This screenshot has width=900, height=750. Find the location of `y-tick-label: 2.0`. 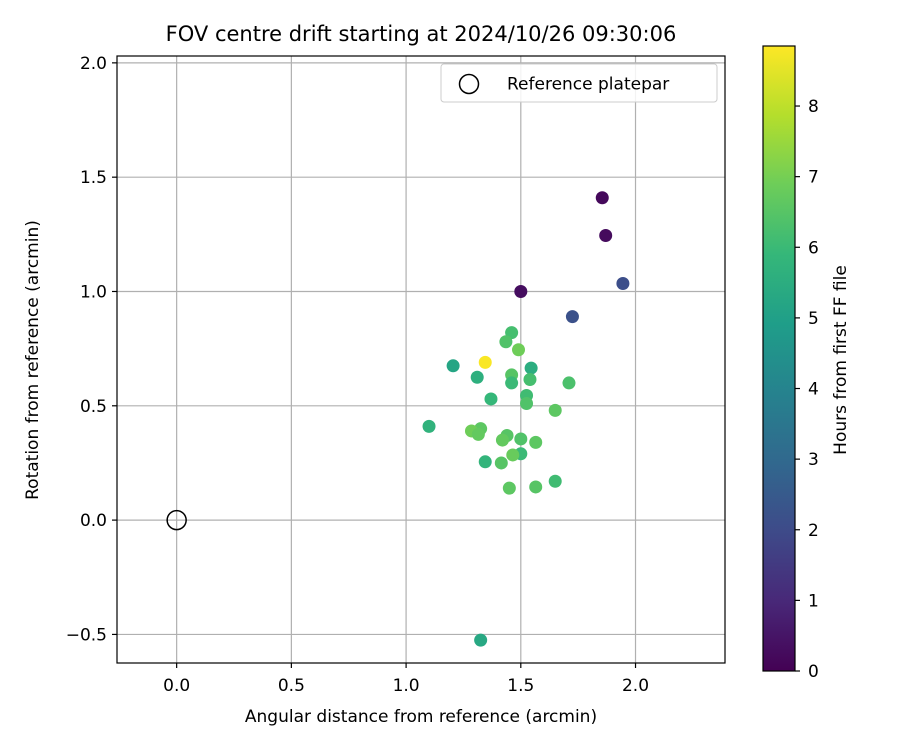

y-tick-label: 2.0 is located at coordinates (93, 64).